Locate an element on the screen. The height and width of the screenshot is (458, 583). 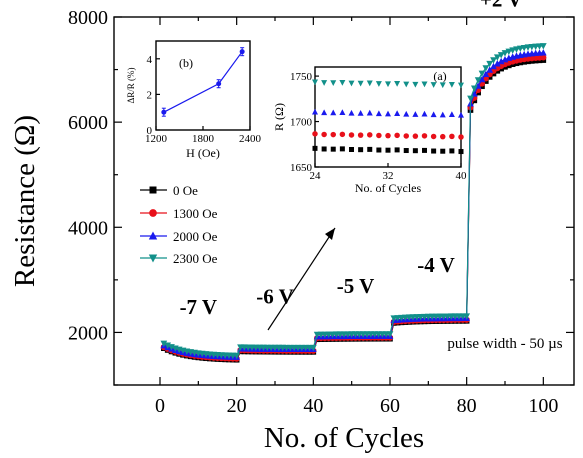
x-tick-label: 100 is located at coordinates (543, 406).